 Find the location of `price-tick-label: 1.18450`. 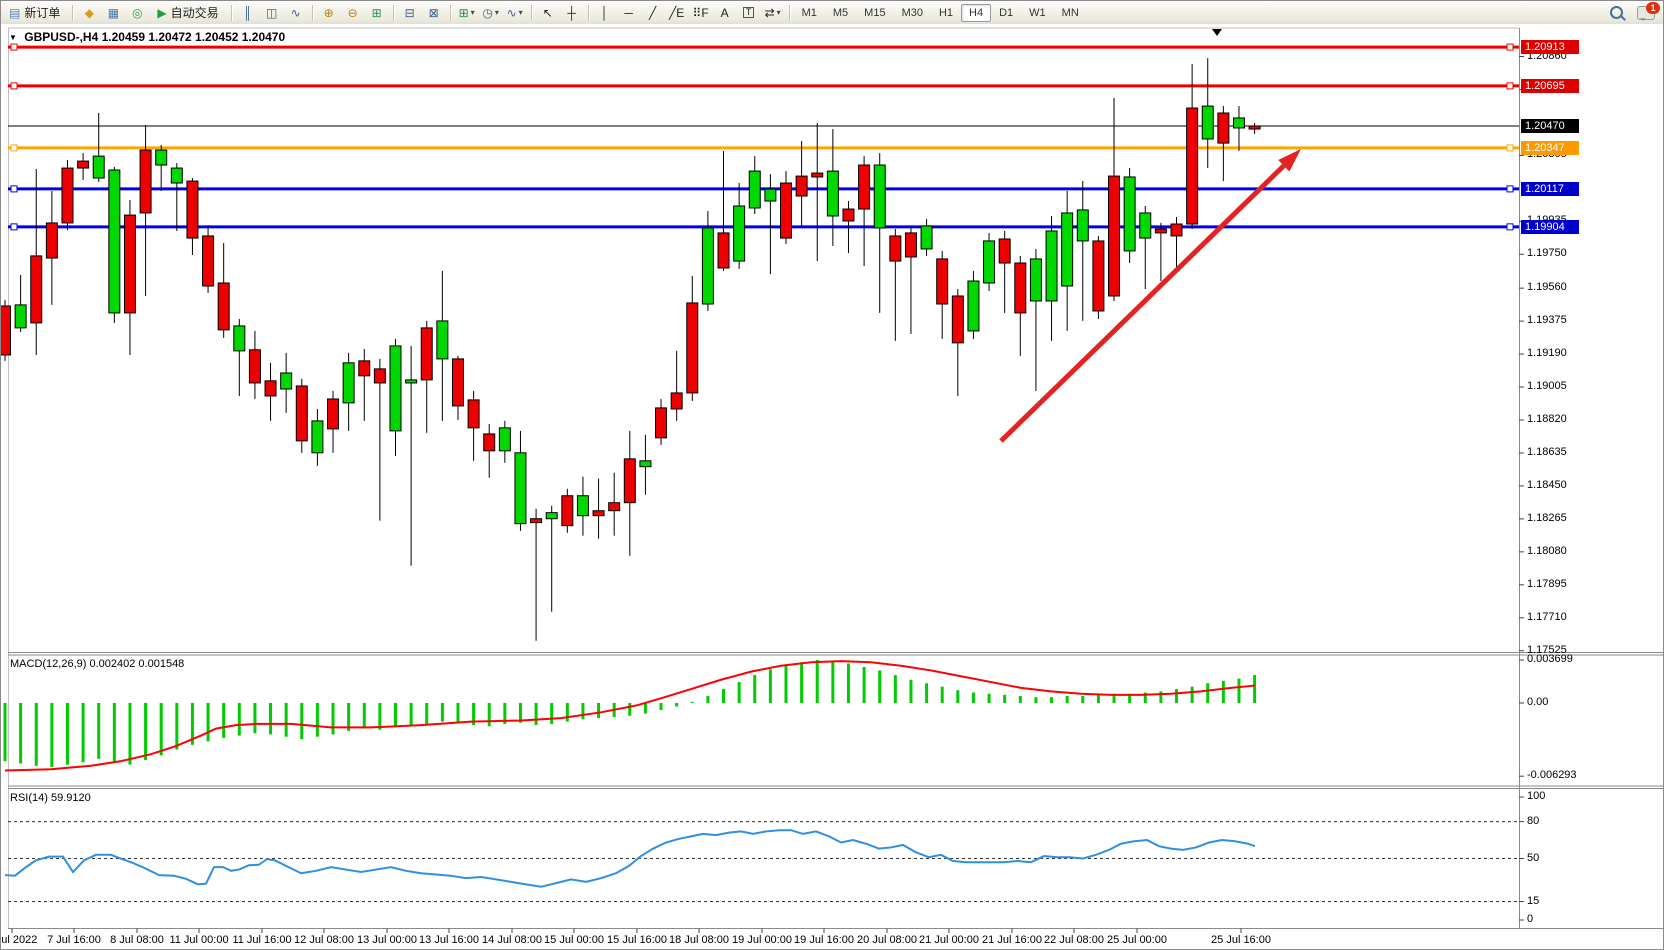

price-tick-label: 1.18450 is located at coordinates (1547, 484).